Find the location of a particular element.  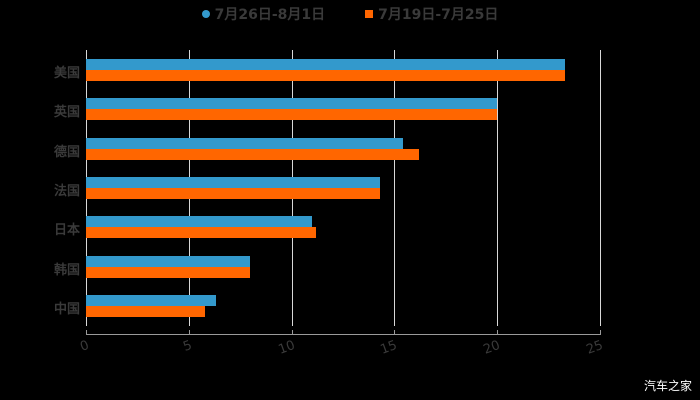

x-tick-label: 0 is located at coordinates (85, 346).